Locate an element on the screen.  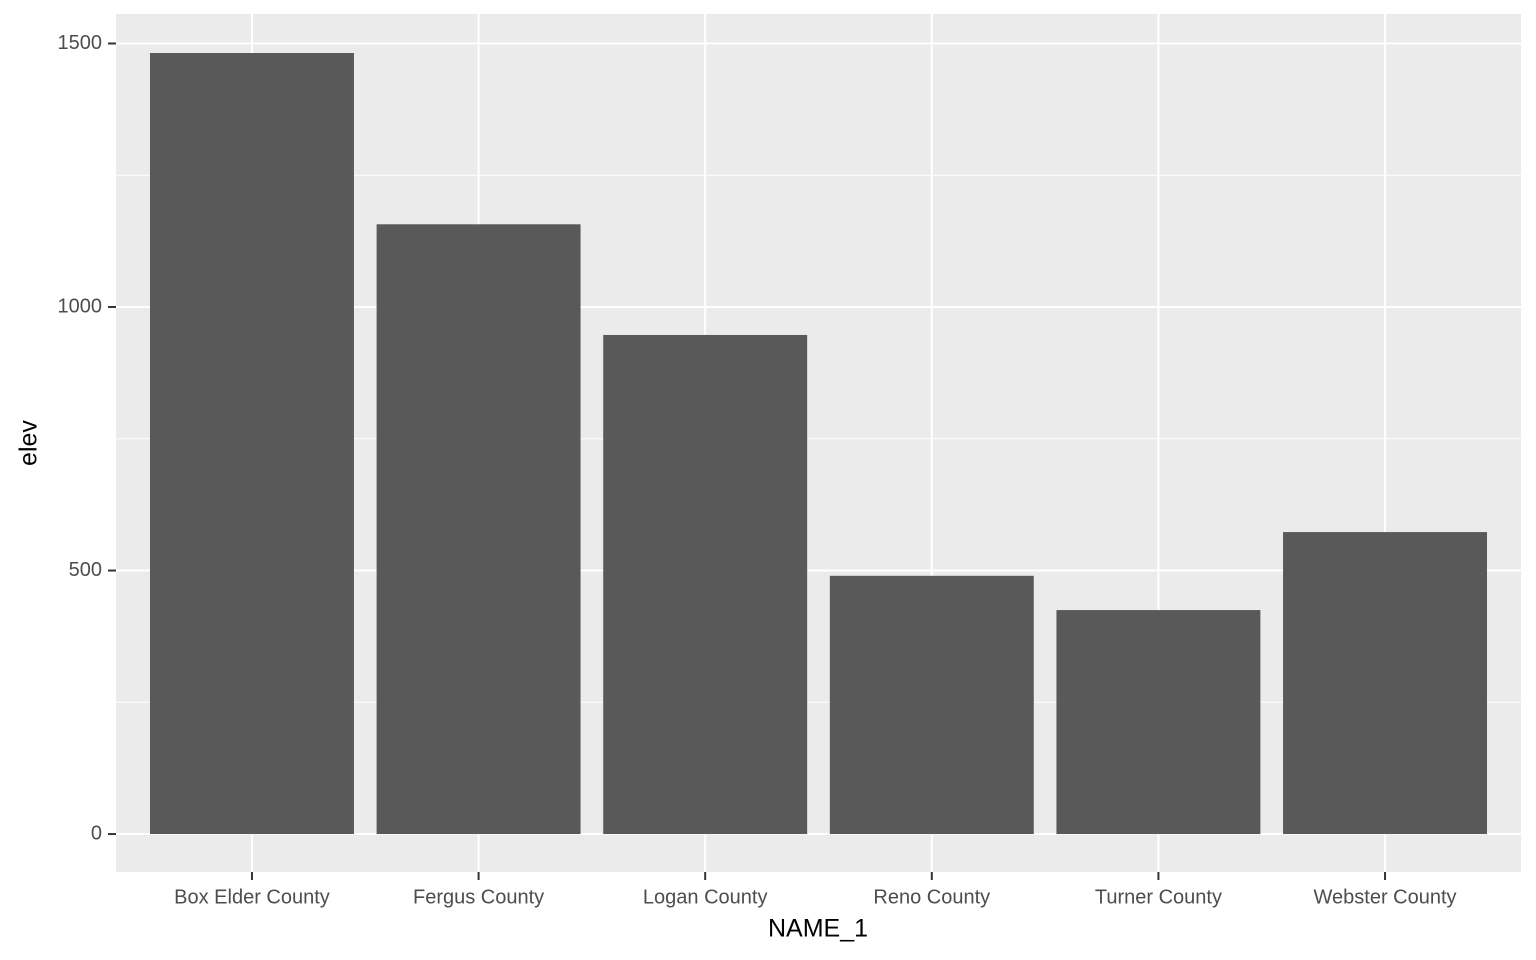
x-tick-label: Reno County is located at coordinates (931, 897).